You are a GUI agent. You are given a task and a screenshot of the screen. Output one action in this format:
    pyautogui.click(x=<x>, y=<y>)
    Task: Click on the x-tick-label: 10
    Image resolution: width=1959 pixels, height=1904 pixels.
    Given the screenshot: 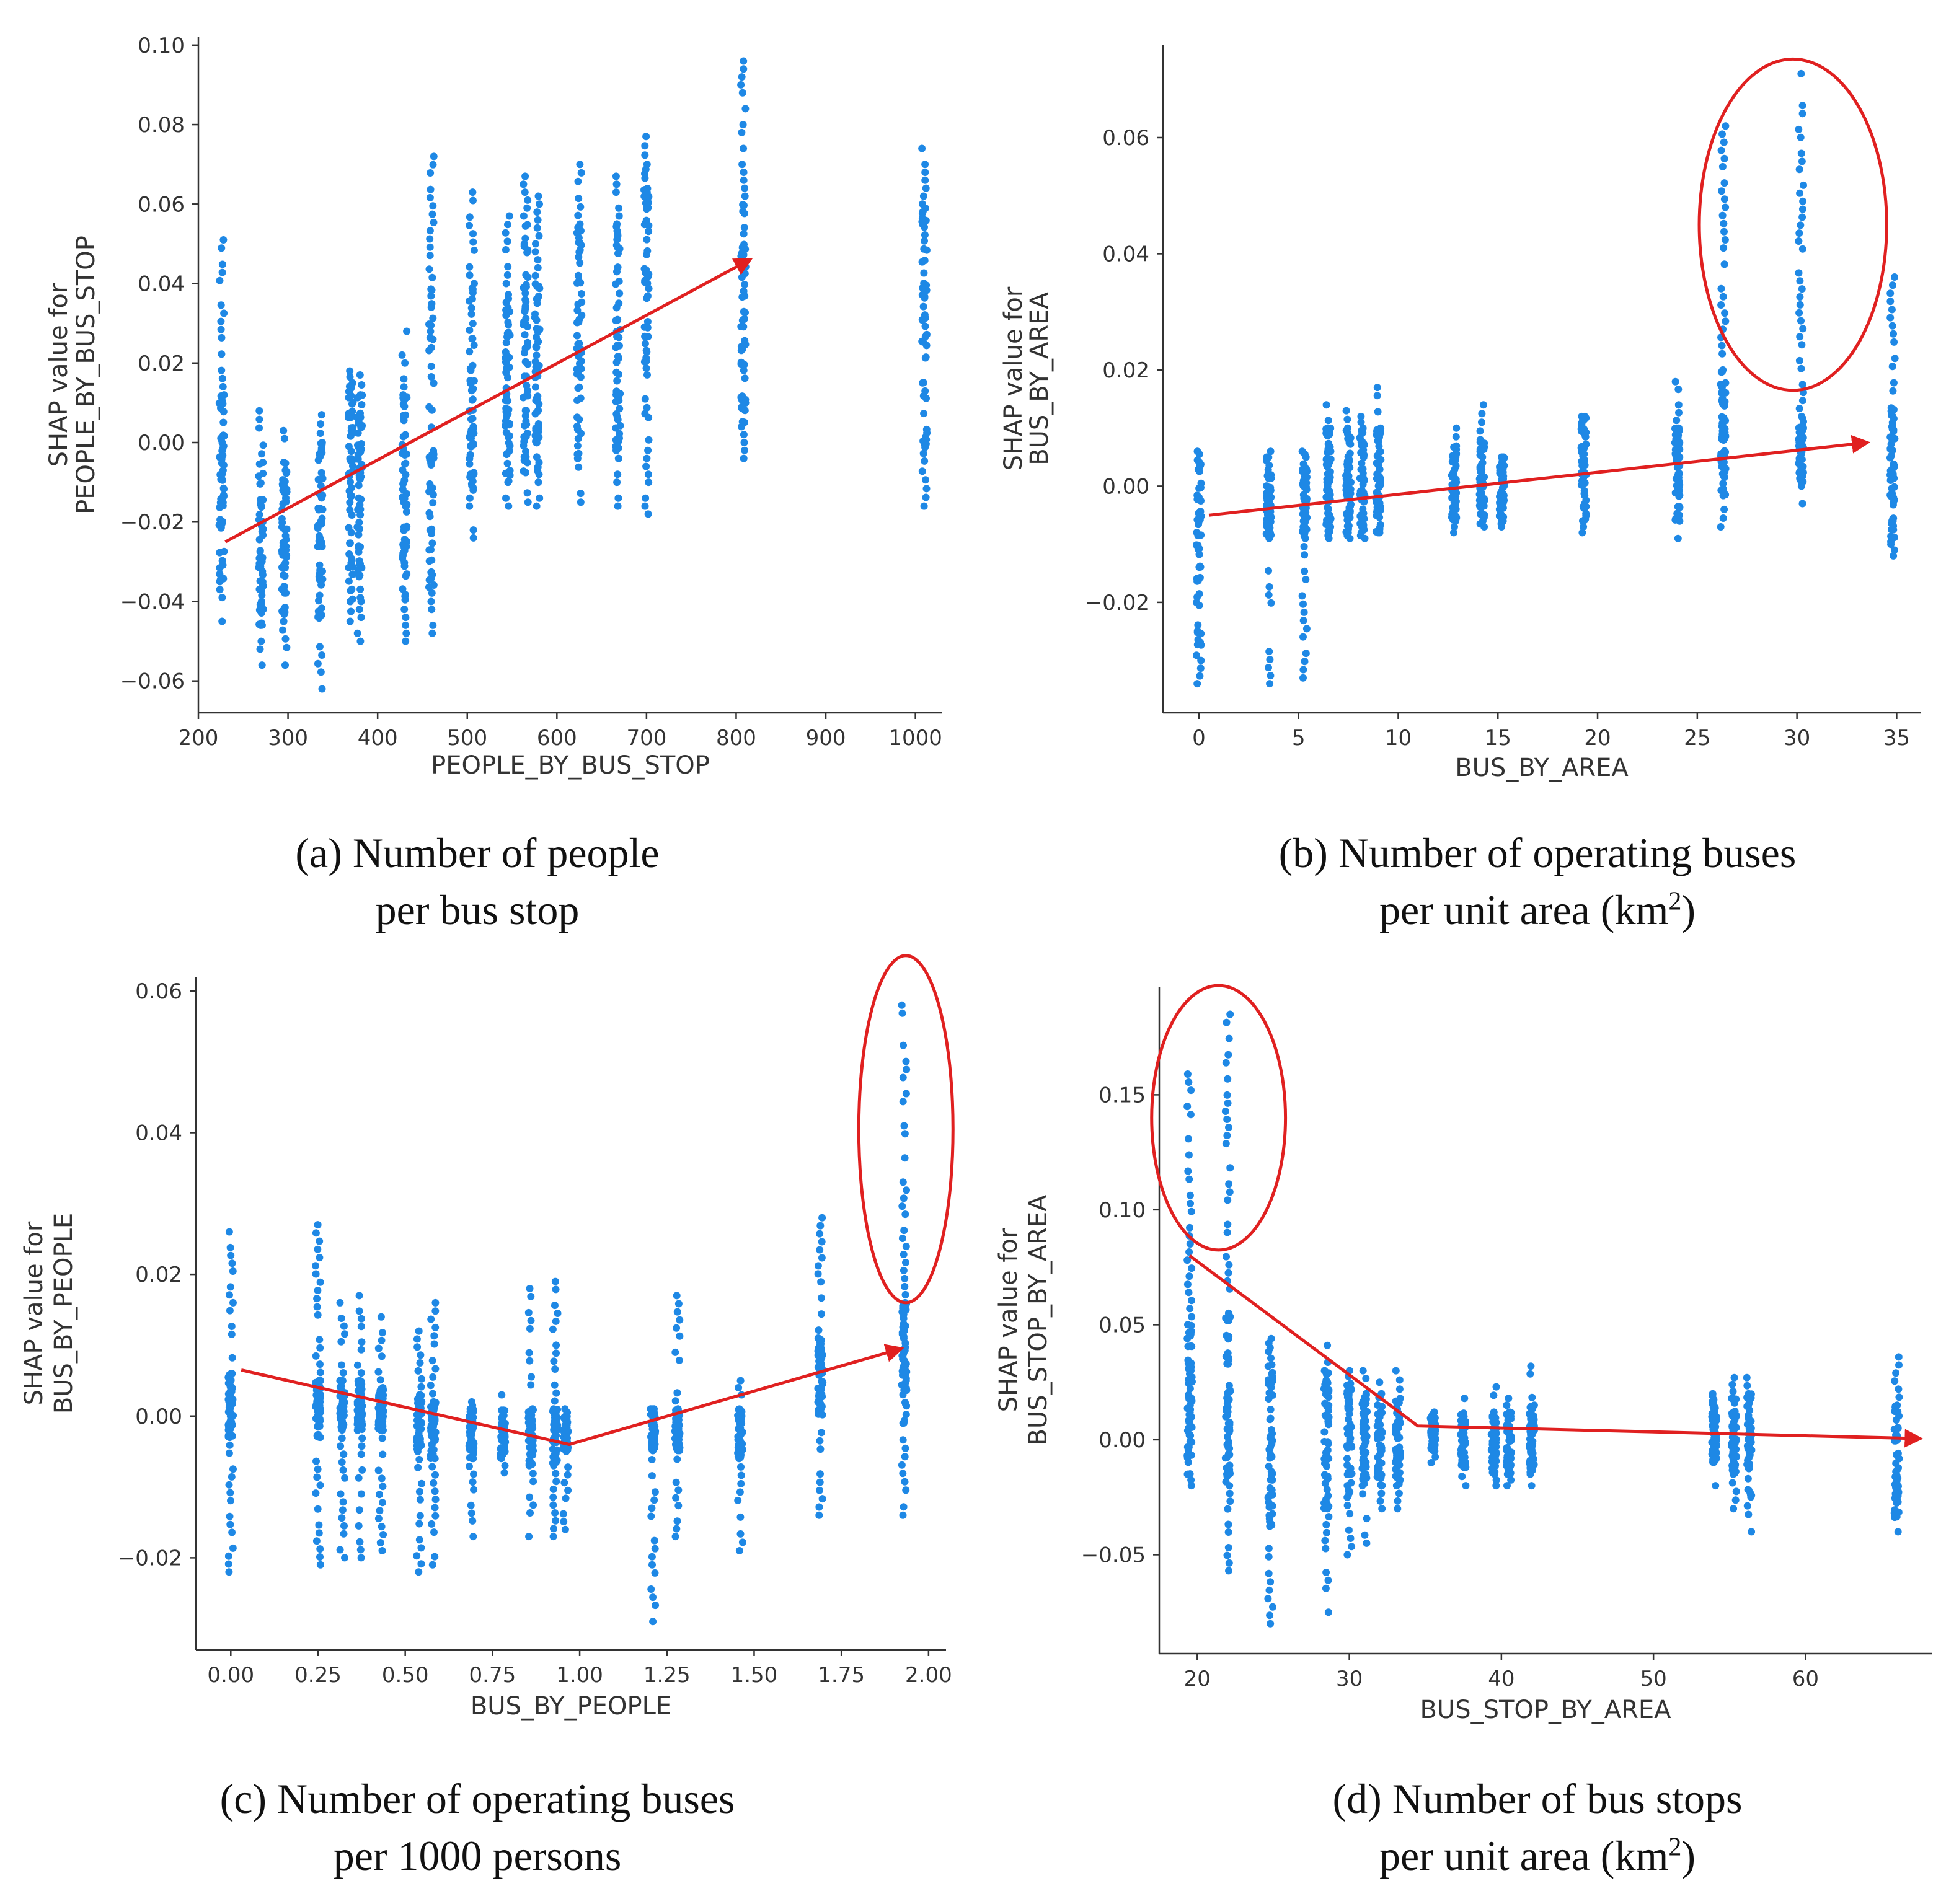 What is the action you would take?
    pyautogui.click(x=1398, y=738)
    